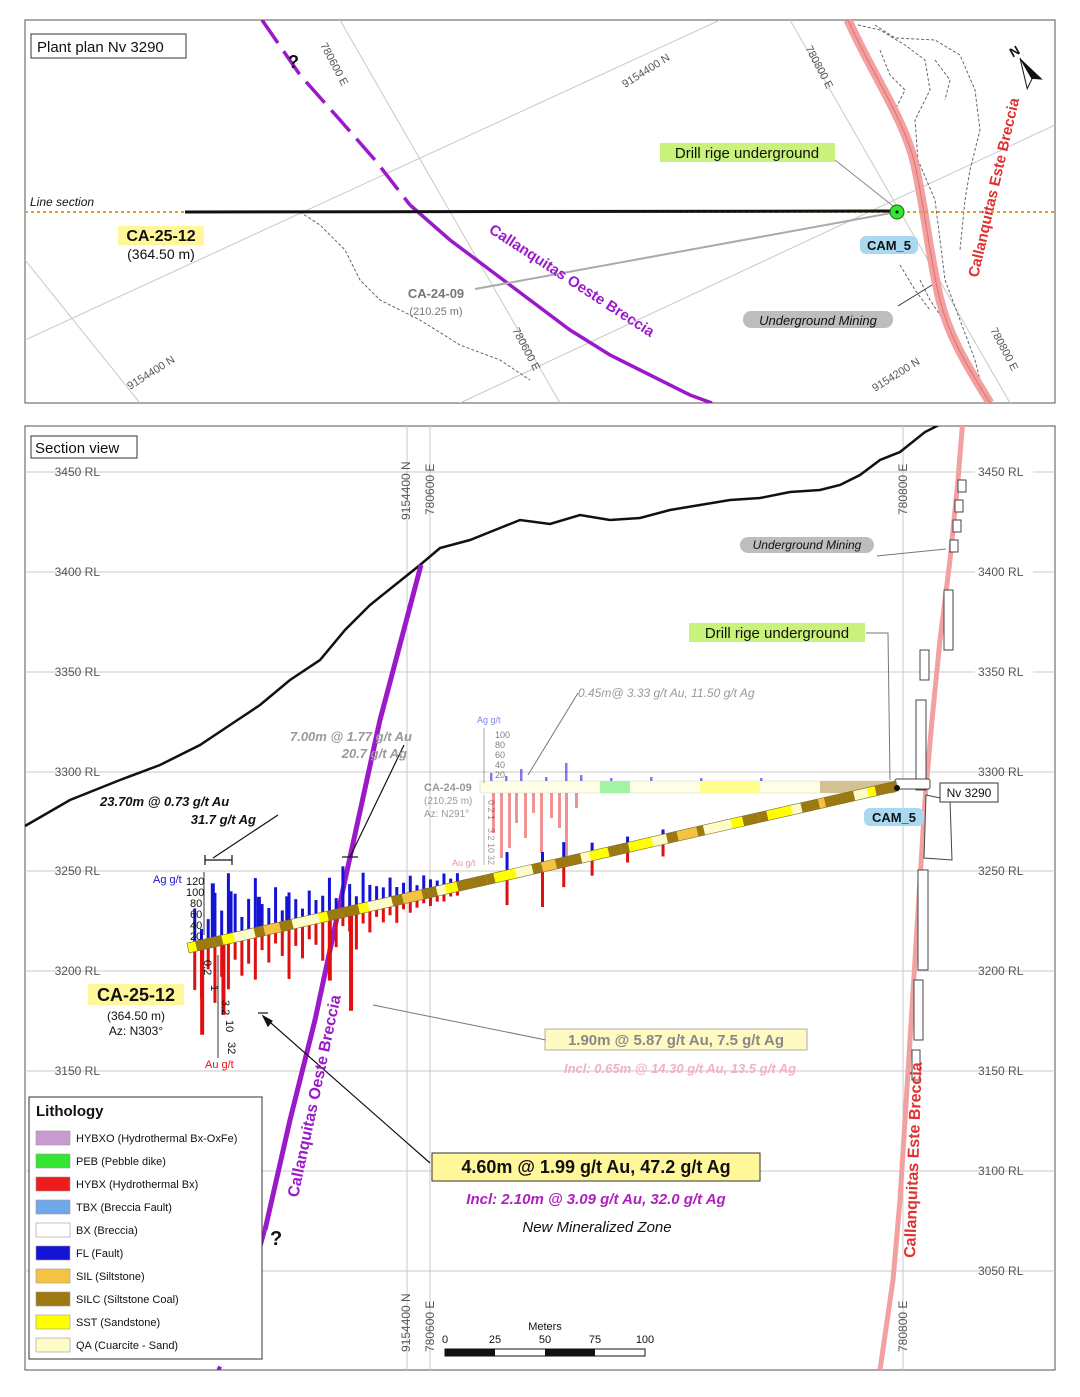  Describe the element at coordinates (78, 672) in the screenshot. I see `rl-left-3350: 3350 RL` at that location.